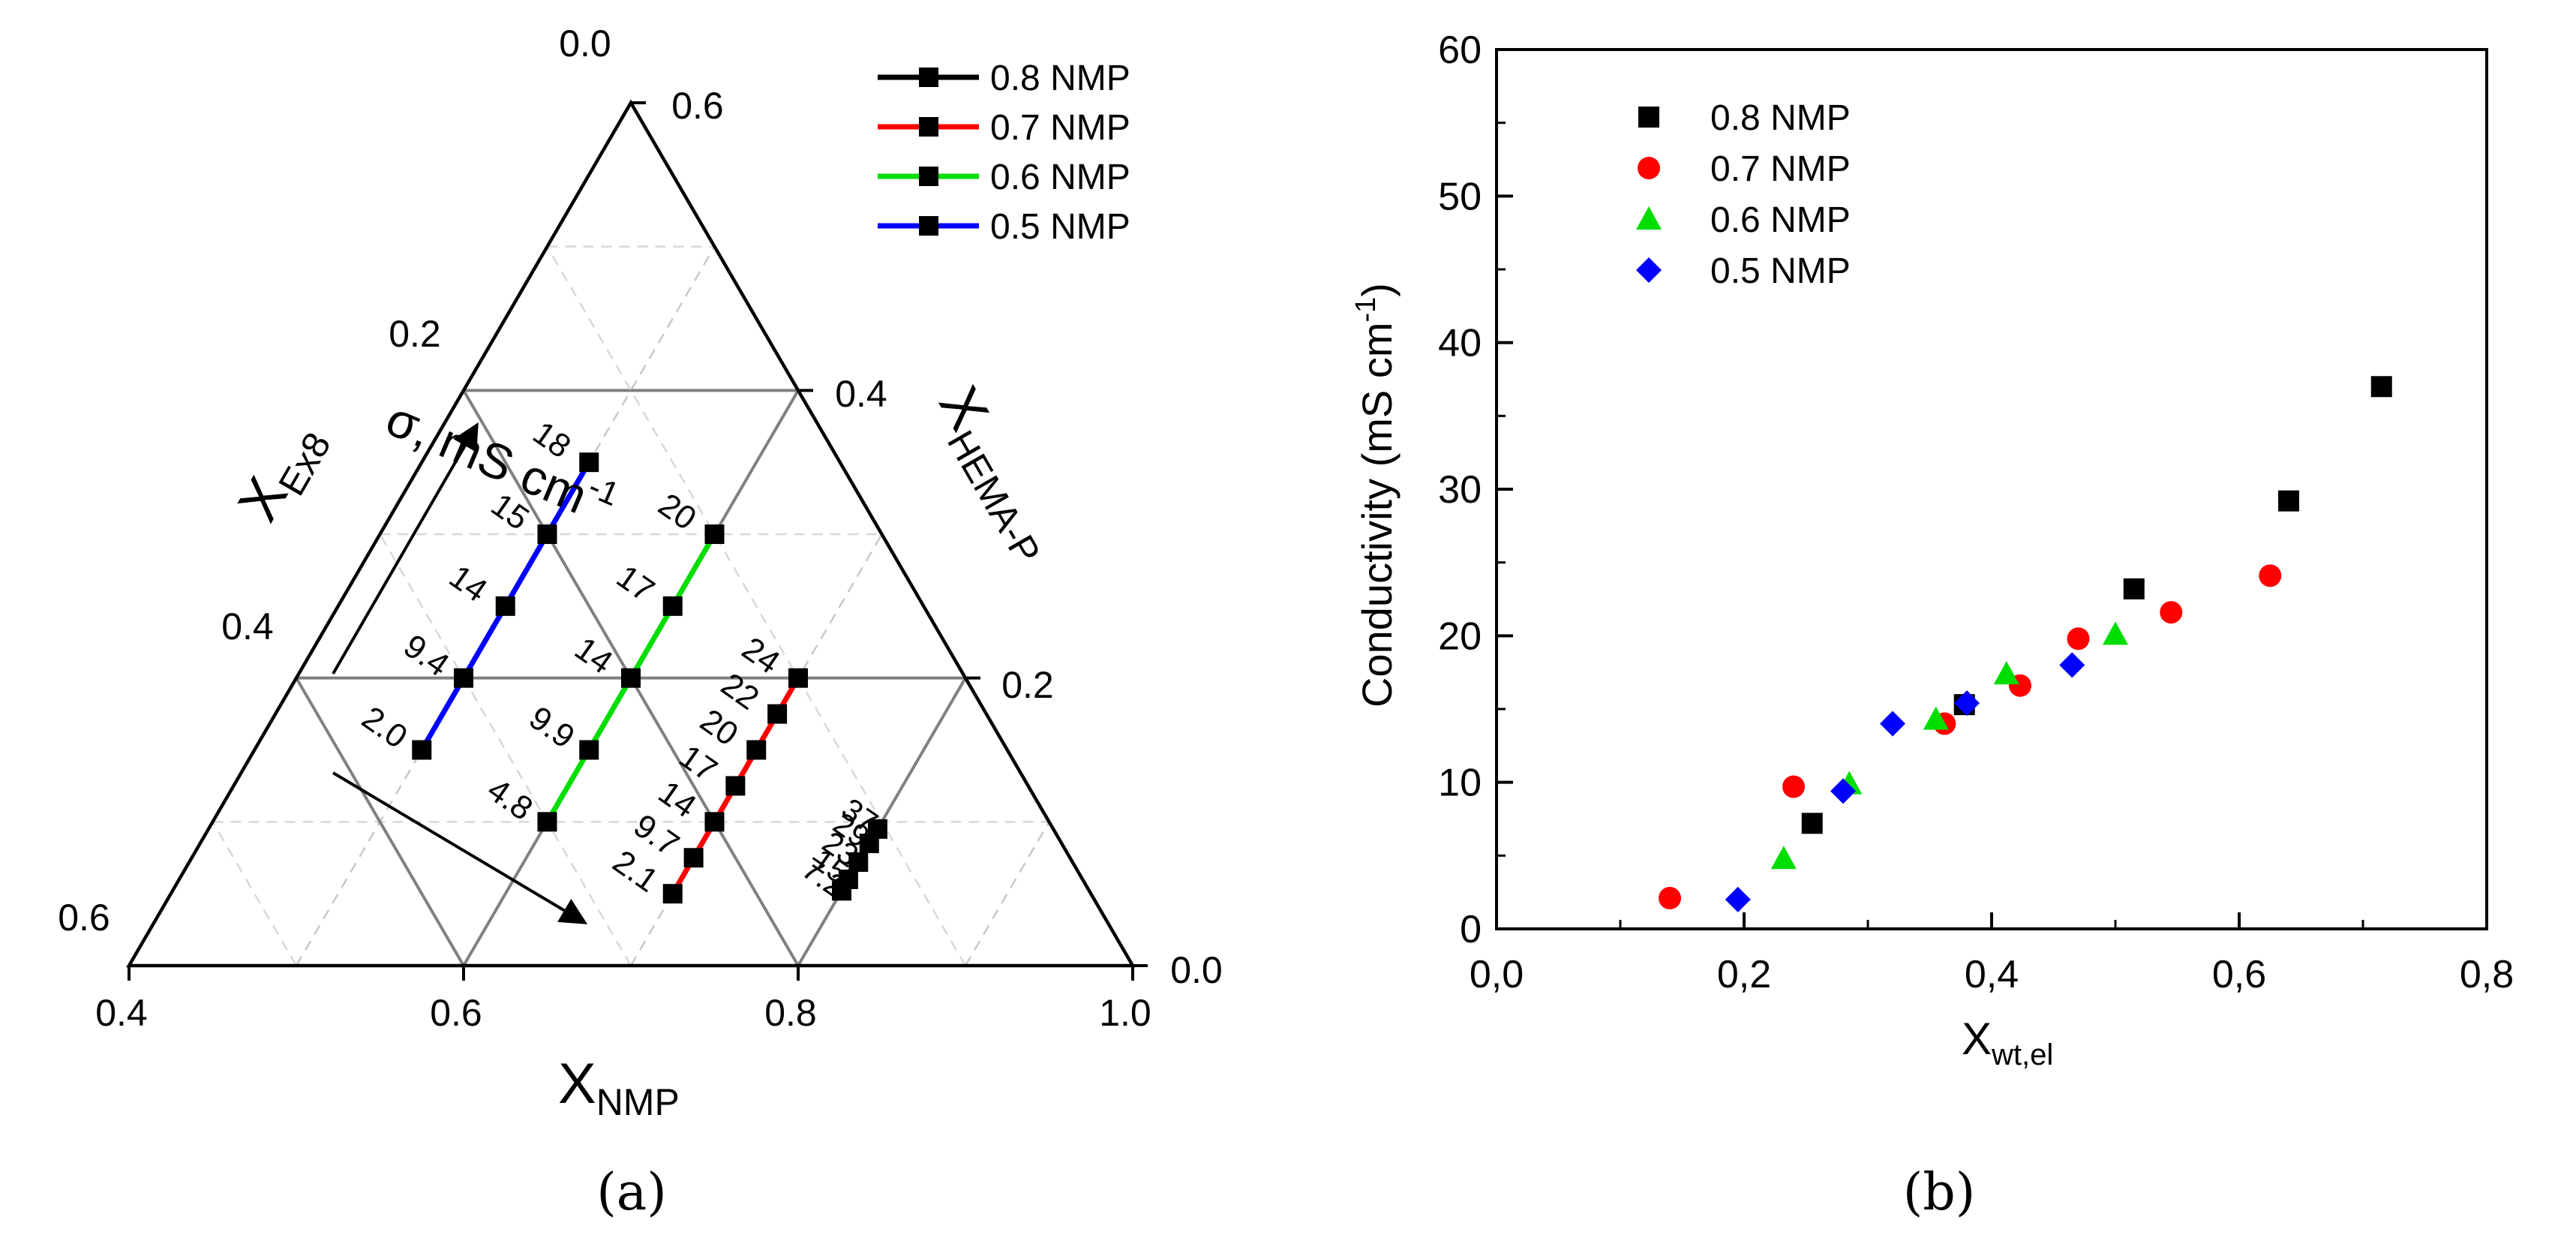 The width and height of the screenshot is (2576, 1247). I want to click on x-axis-label-sub: wt,el, so click(2022, 1054).